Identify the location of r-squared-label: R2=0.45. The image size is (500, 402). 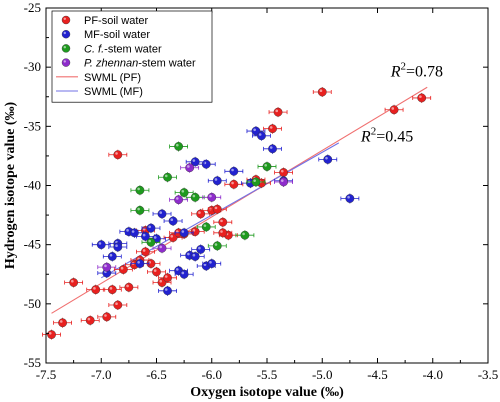
(386, 136).